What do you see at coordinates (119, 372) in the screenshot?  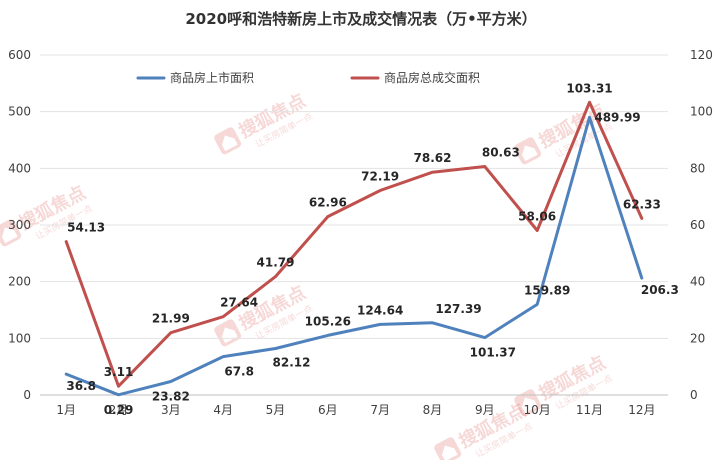 I see `data-label: 3.11` at bounding box center [119, 372].